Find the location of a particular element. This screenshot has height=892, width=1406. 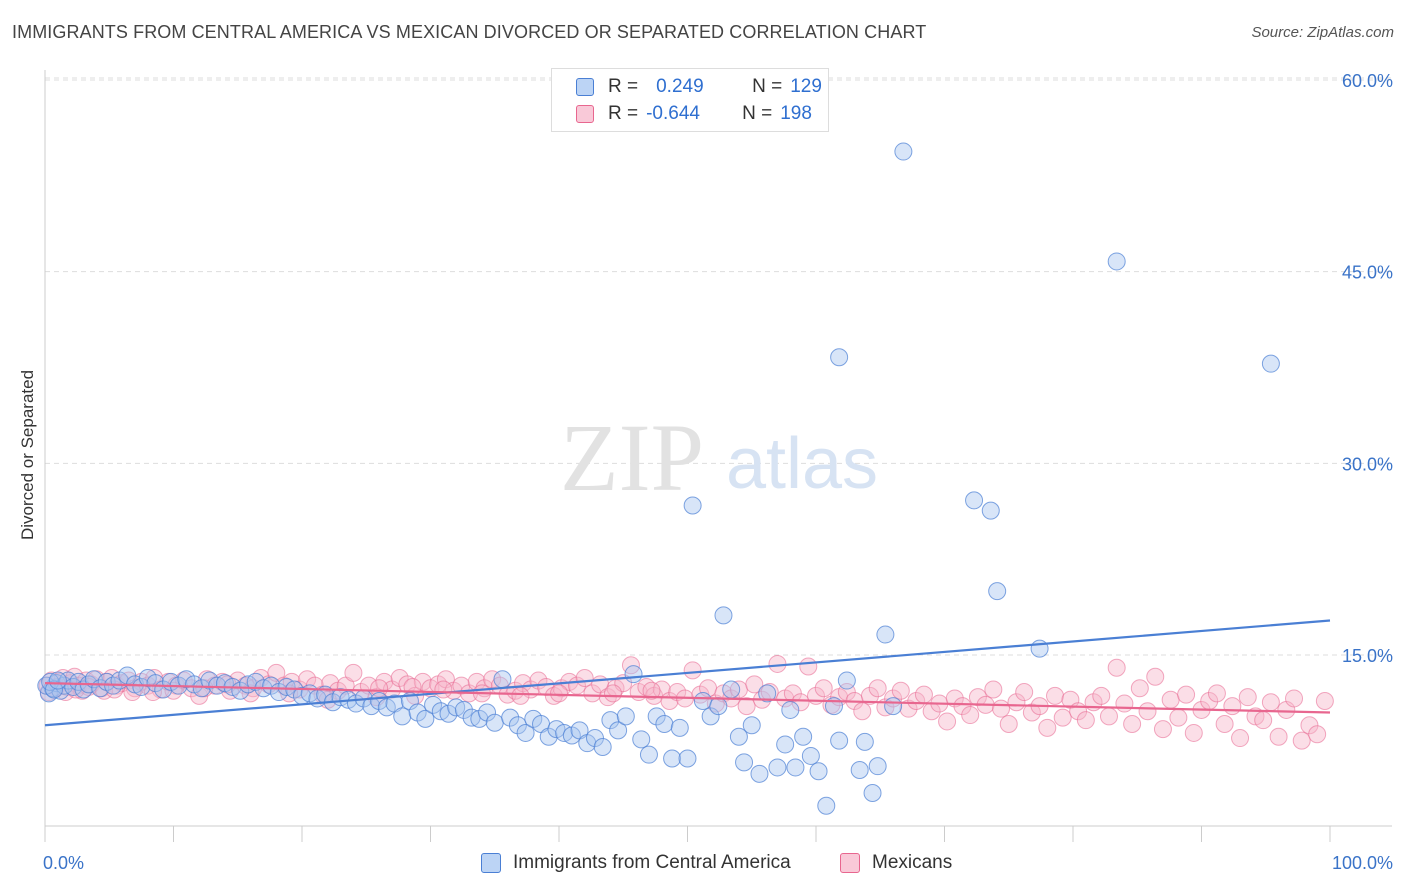

x-tick-label: 0.0% is located at coordinates (63, 863).